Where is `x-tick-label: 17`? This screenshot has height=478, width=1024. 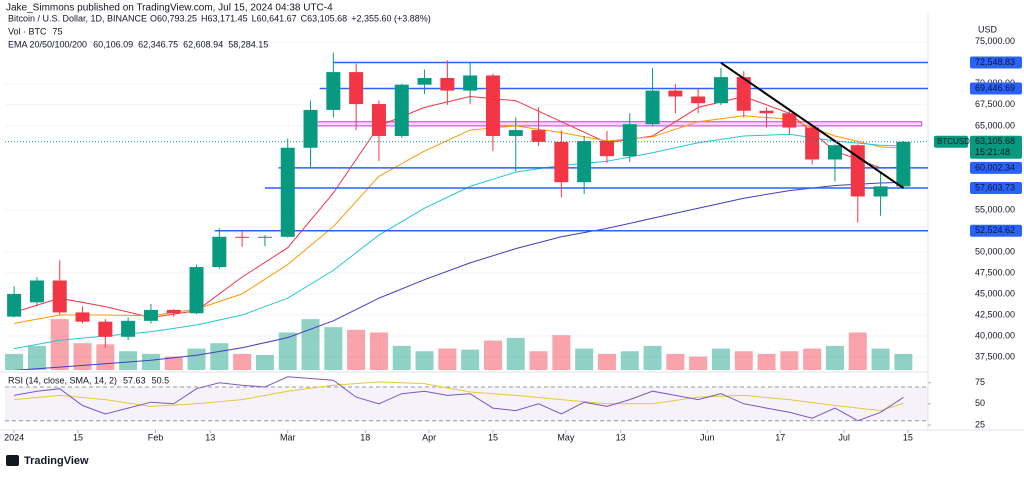 x-tick-label: 17 is located at coordinates (780, 437).